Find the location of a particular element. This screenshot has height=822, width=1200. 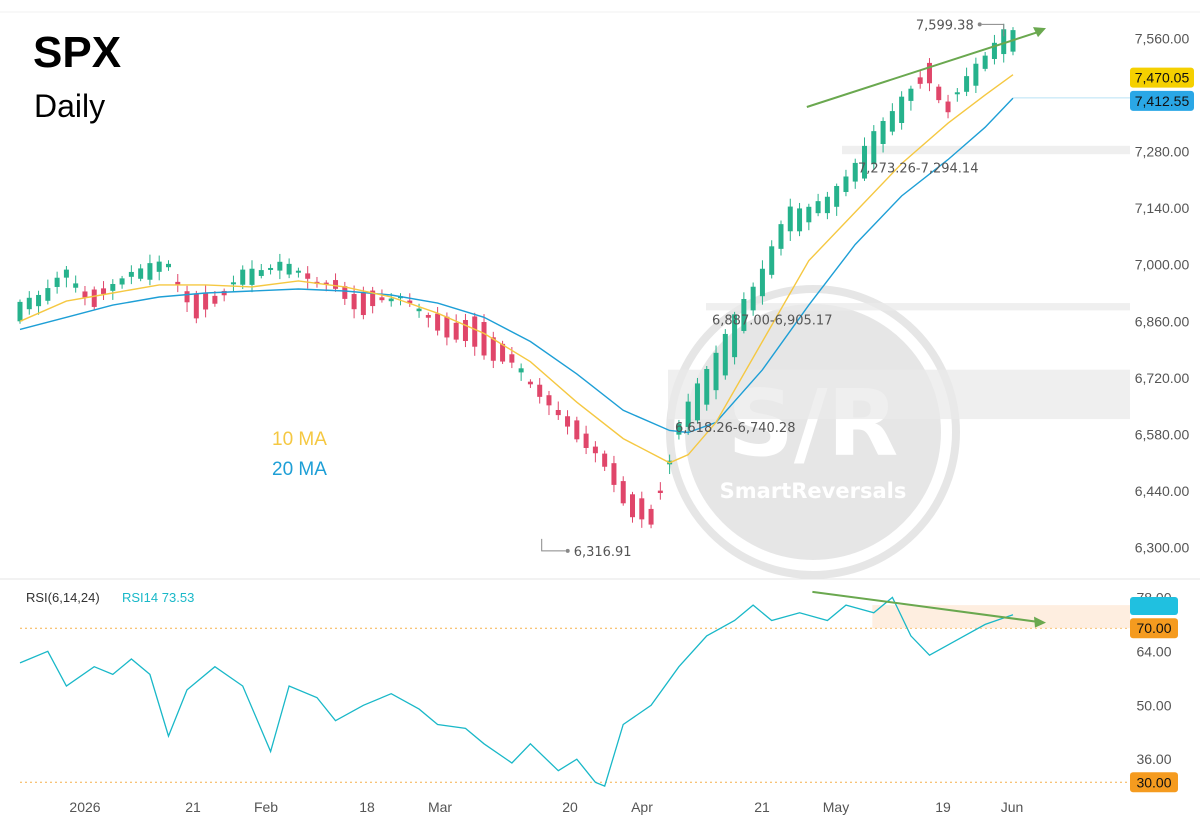

time-tick-label: Jun is located at coordinates (1012, 807).